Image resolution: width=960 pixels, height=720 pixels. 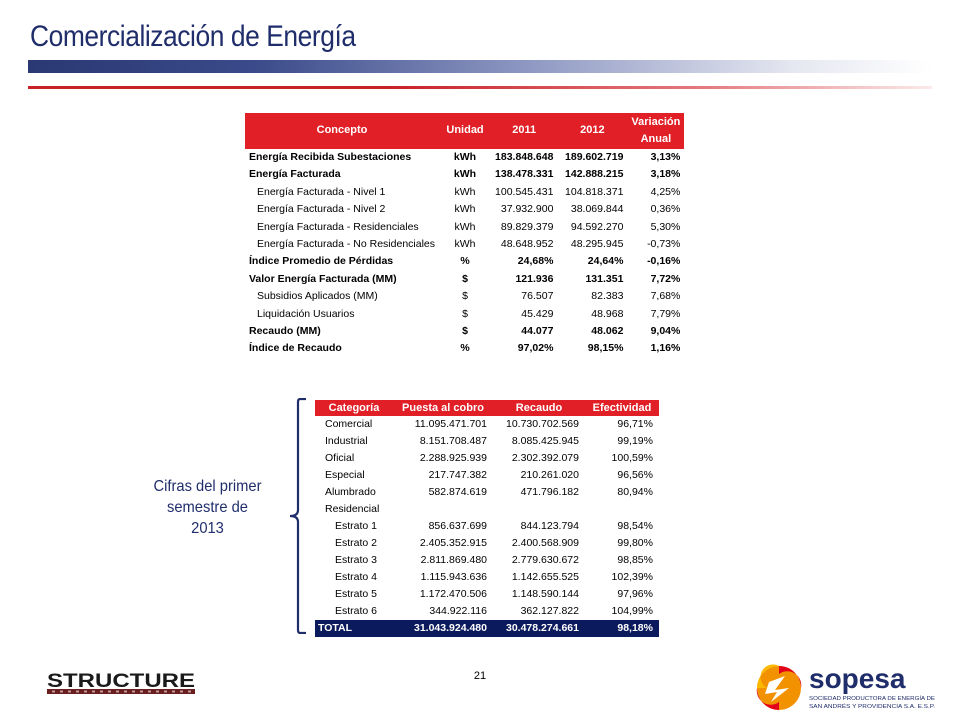 What do you see at coordinates (338, 226) in the screenshot?
I see `cell-concepto: Energía Facturada - Residenciales` at bounding box center [338, 226].